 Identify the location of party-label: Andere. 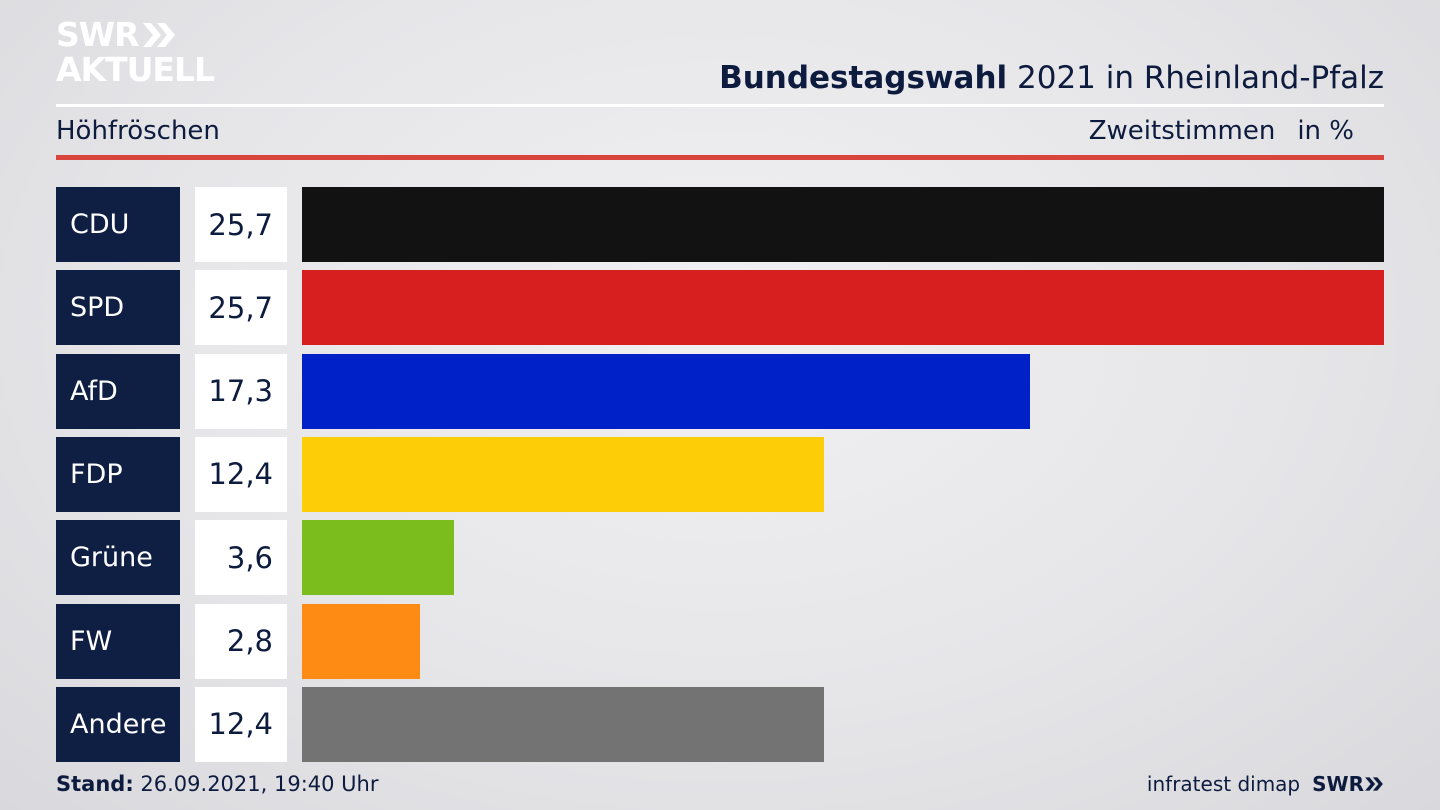
(118, 724).